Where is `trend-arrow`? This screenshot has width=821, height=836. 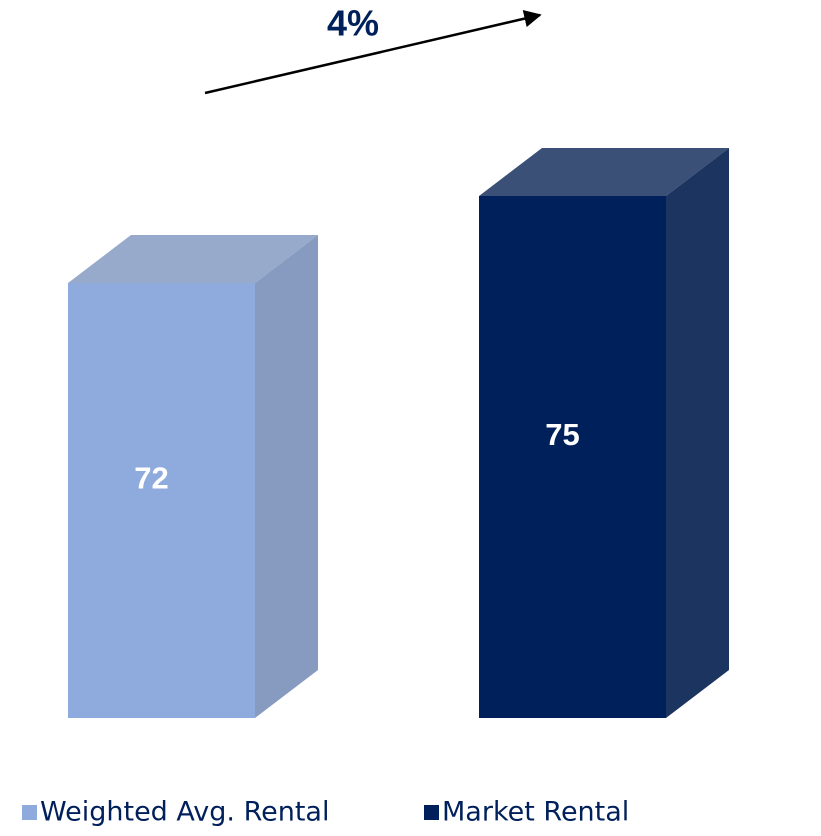 trend-arrow is located at coordinates (373, 52).